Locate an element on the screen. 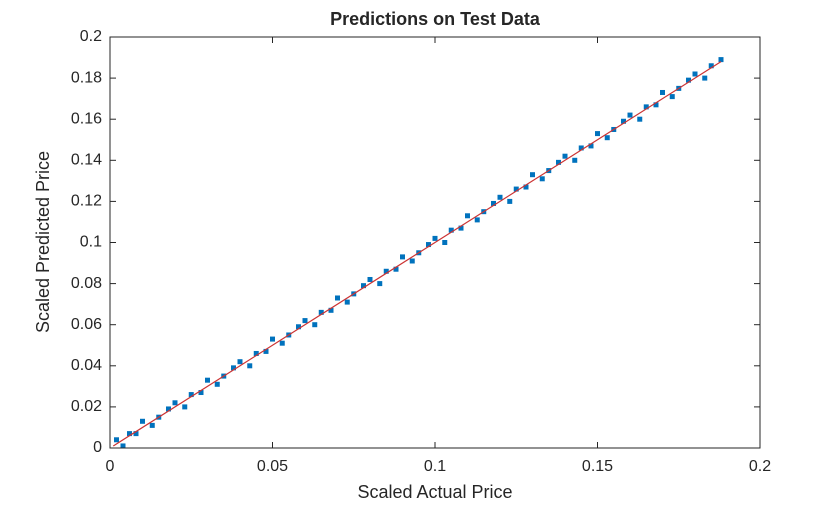  x-axis-label: Scaled Actual Price is located at coordinates (434, 492).